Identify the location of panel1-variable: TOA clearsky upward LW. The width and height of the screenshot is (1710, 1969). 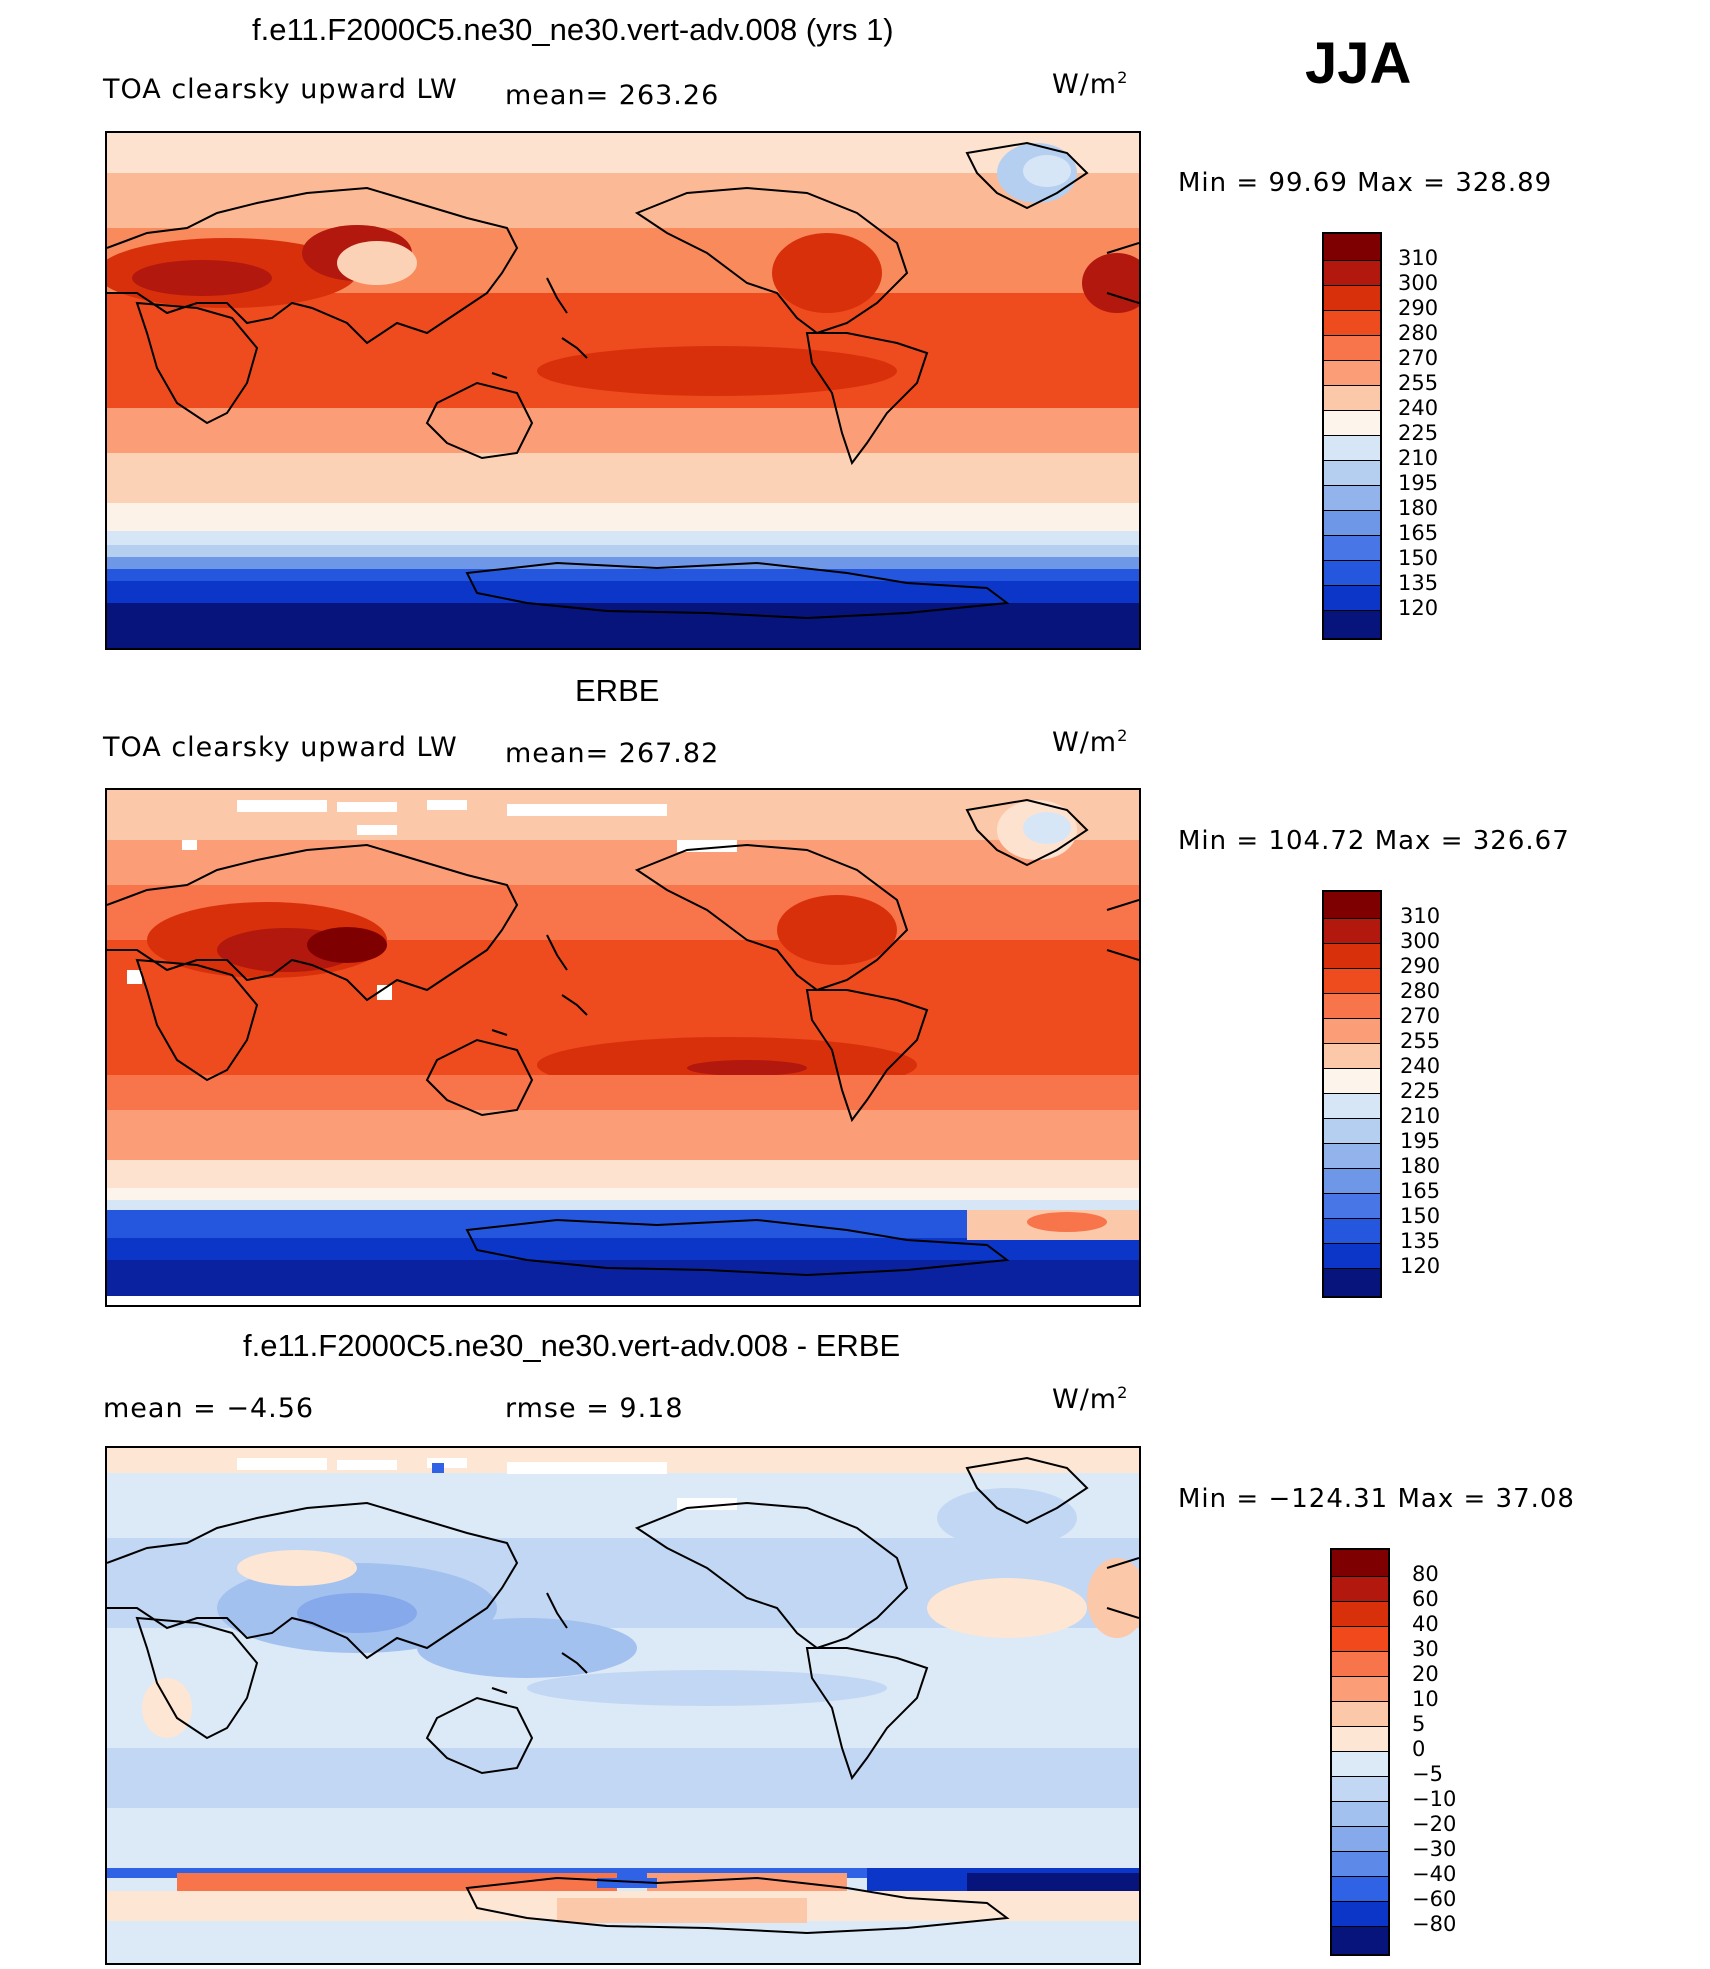
(280, 89).